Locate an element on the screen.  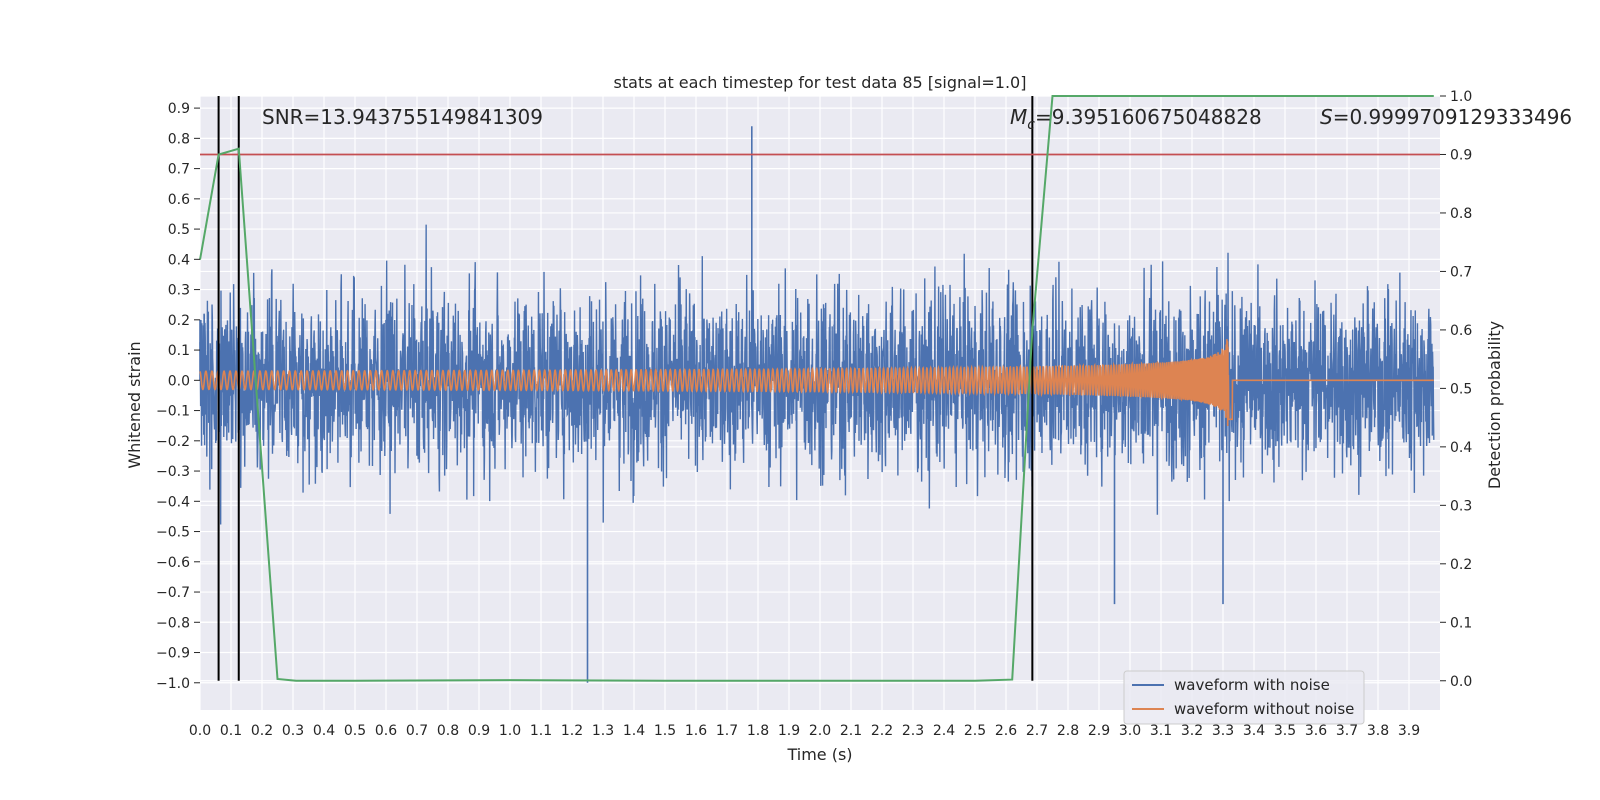
y-tick-label-right: 0.4 is located at coordinates (1461, 448).